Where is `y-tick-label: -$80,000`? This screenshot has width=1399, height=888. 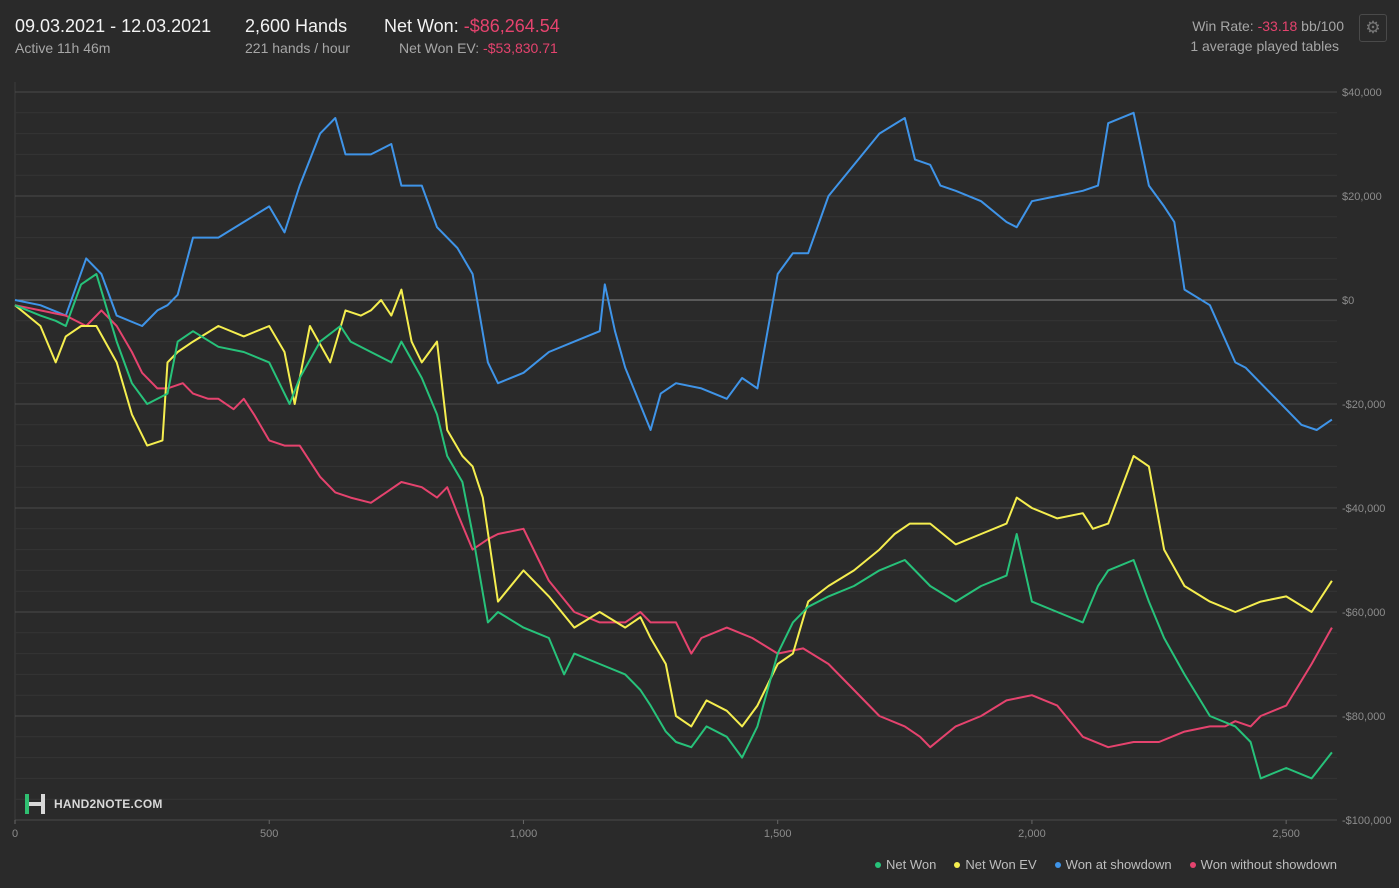
y-tick-label: -$80,000 is located at coordinates (1363, 717).